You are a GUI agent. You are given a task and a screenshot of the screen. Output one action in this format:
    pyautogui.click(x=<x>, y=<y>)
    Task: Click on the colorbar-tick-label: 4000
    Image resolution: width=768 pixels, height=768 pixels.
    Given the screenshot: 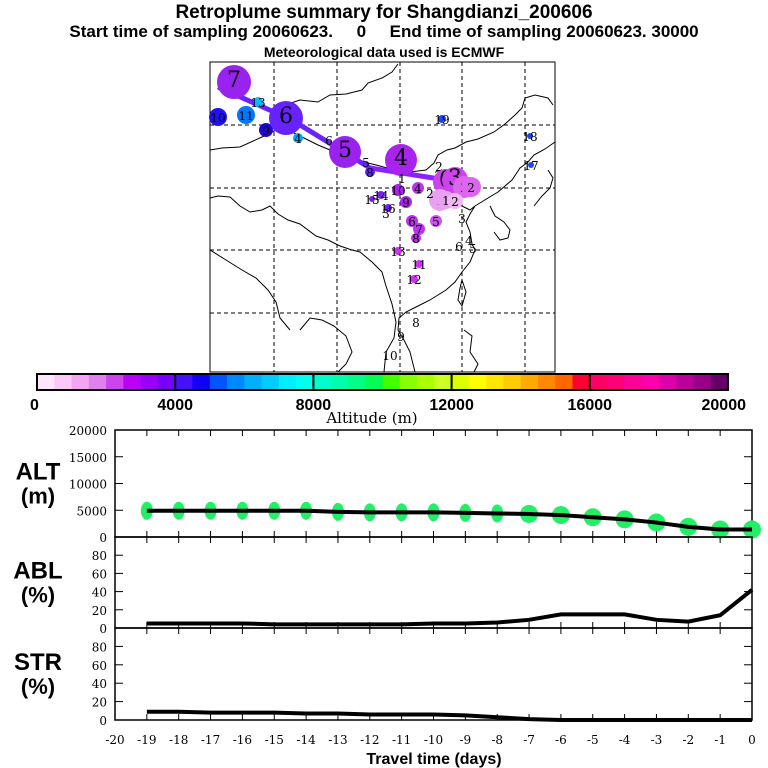 What is the action you would take?
    pyautogui.click(x=175, y=405)
    